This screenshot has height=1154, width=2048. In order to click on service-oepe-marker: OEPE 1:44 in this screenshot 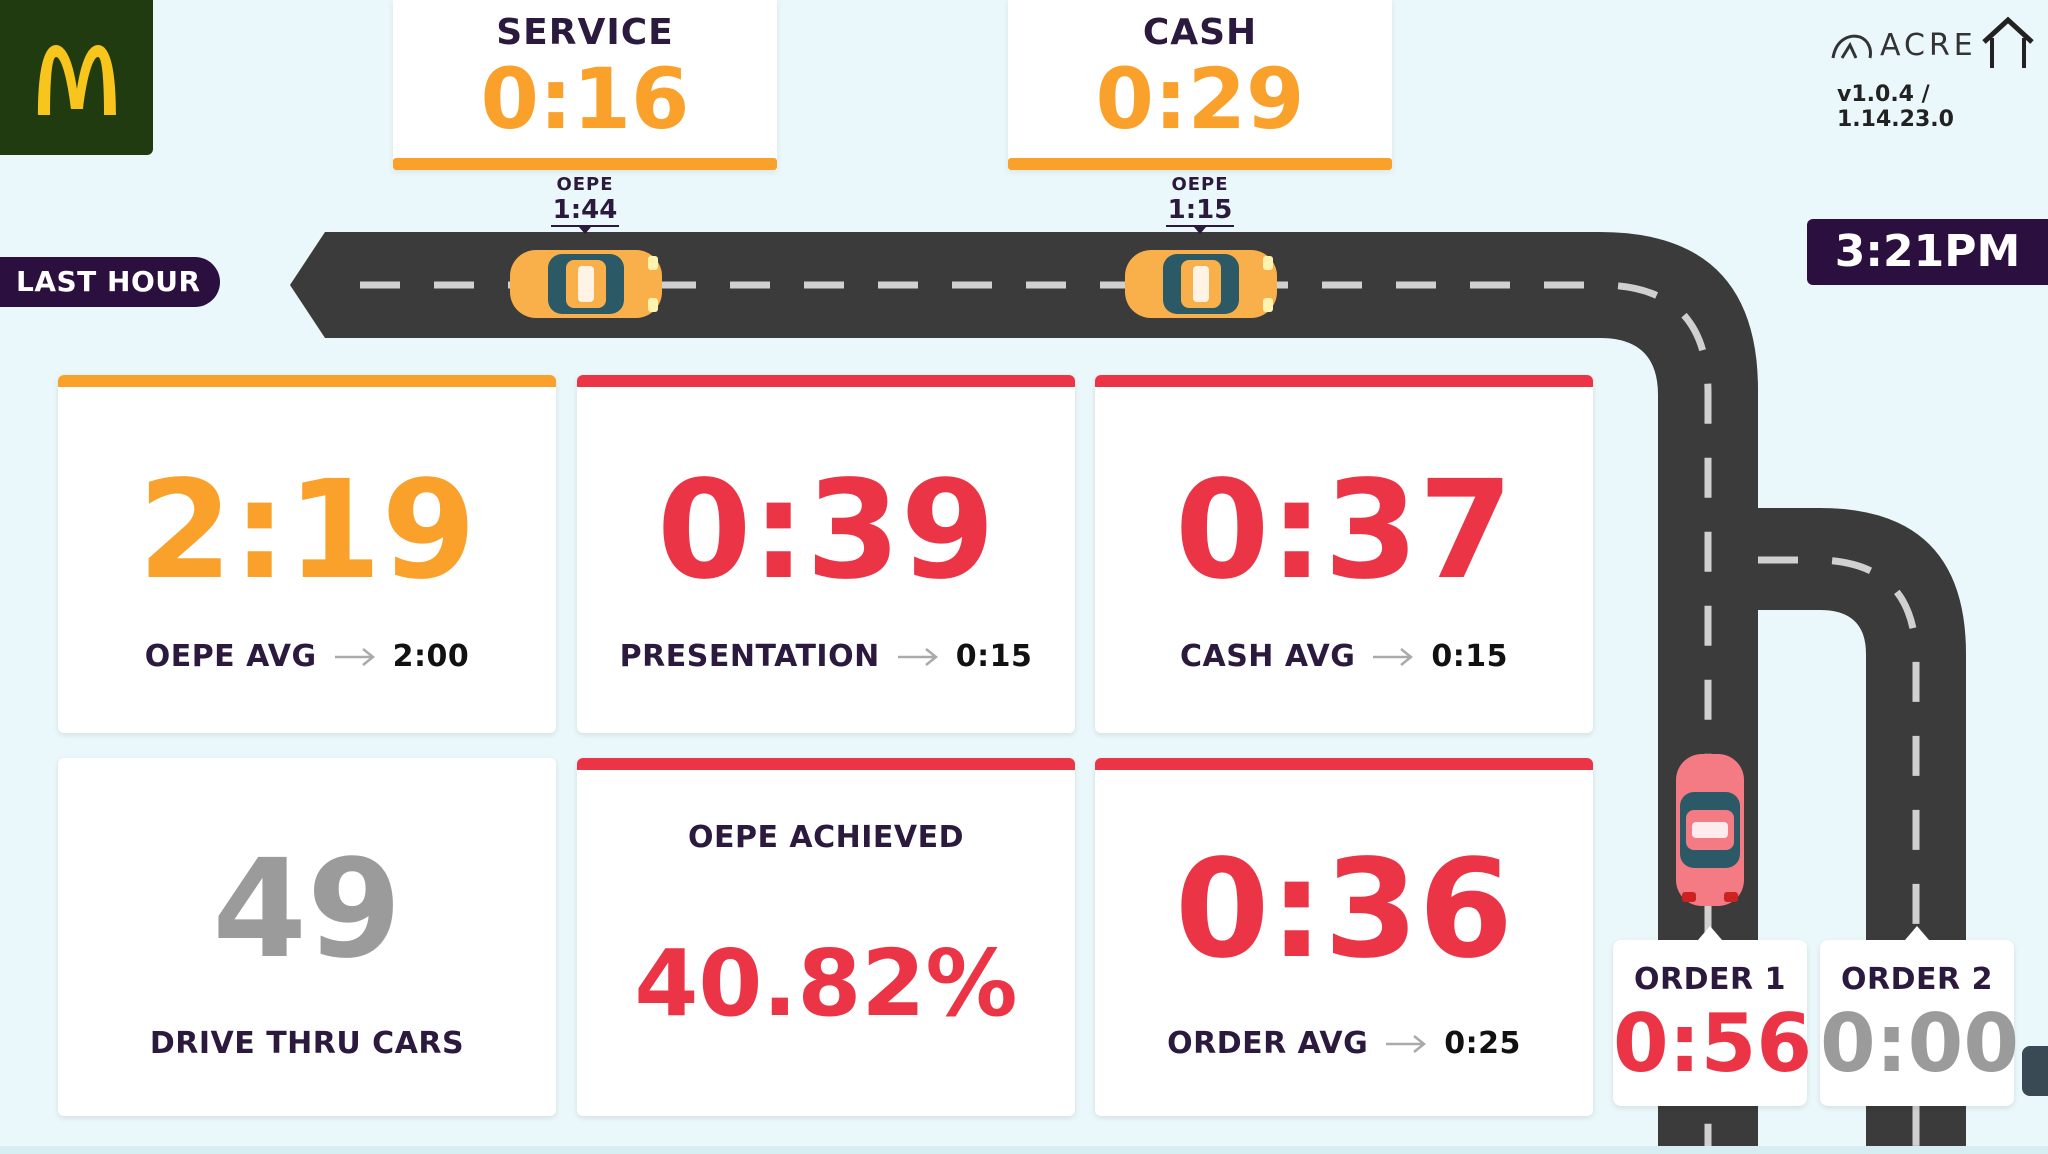, I will do `click(585, 204)`.